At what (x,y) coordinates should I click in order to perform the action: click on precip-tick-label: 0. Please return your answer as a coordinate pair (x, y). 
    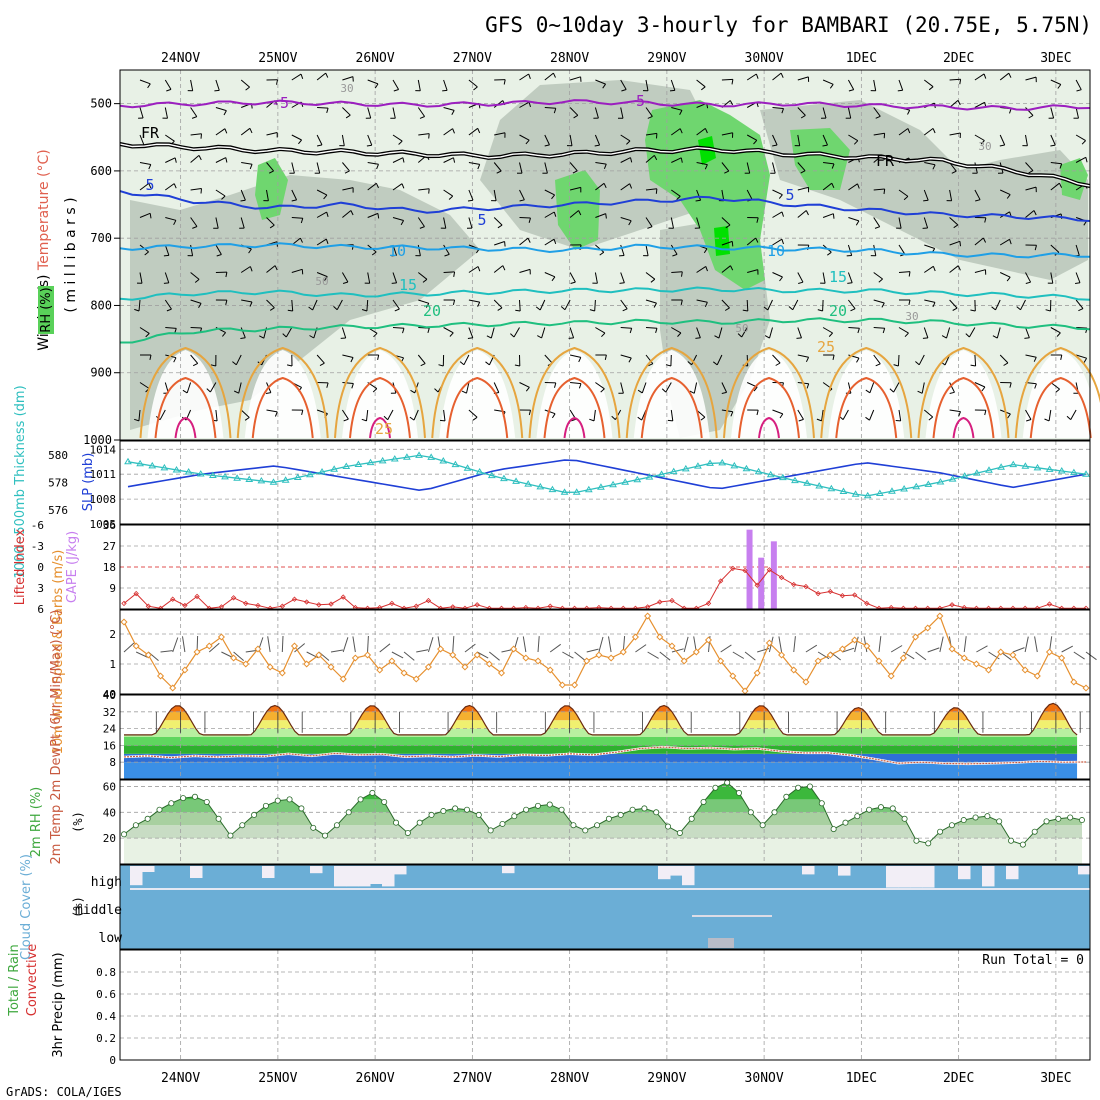
    Looking at the image, I should click on (112, 1060).